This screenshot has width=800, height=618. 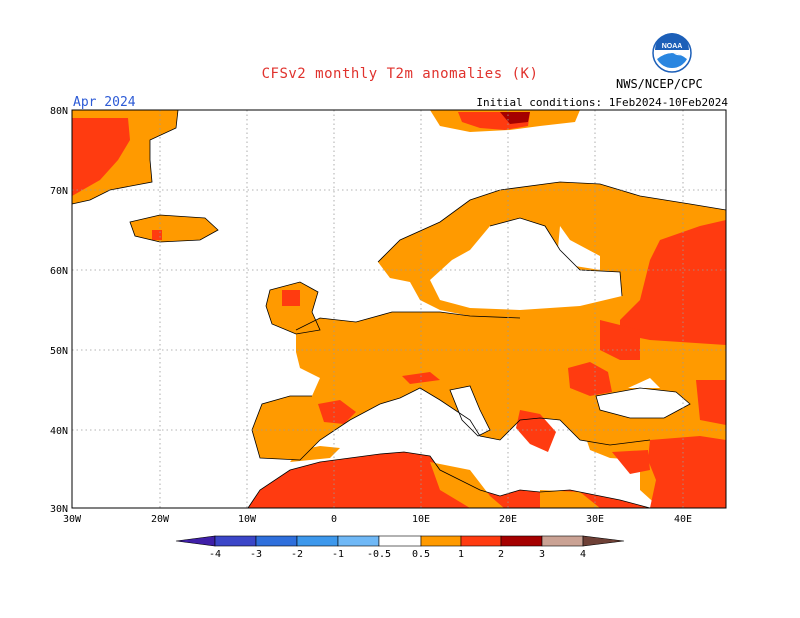 I want to click on lat-label: 50N, so click(x=59, y=351).